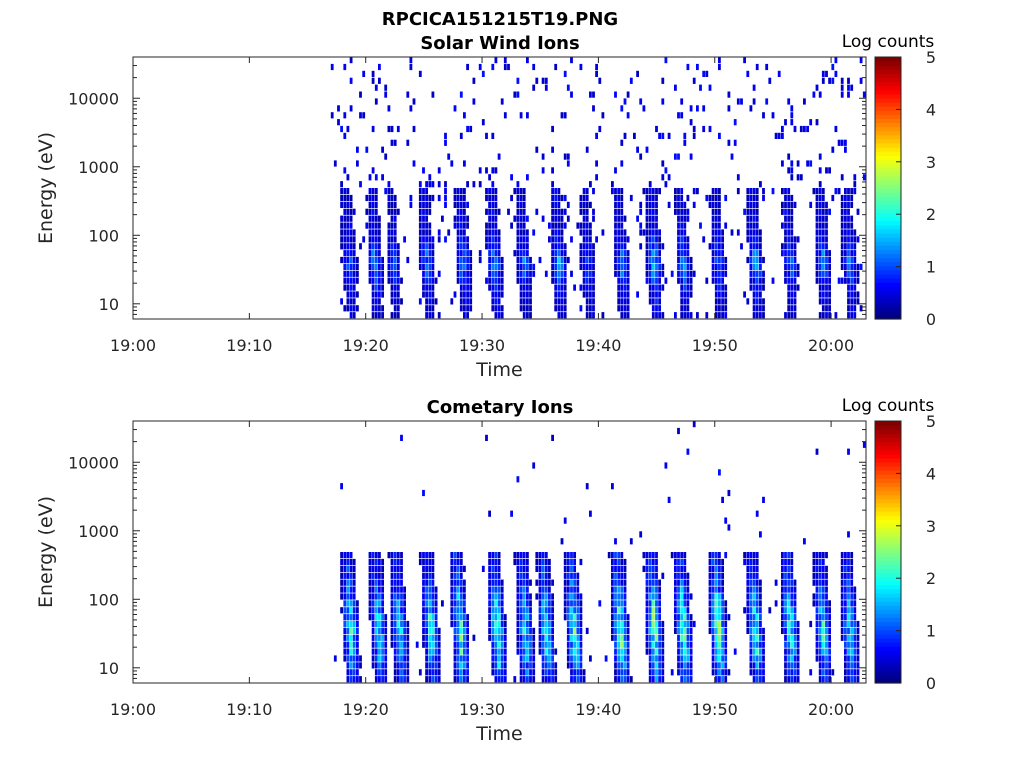 This screenshot has height=768, width=1024. Describe the element at coordinates (888, 42) in the screenshot. I see `colorbar-label: Log counts` at that location.